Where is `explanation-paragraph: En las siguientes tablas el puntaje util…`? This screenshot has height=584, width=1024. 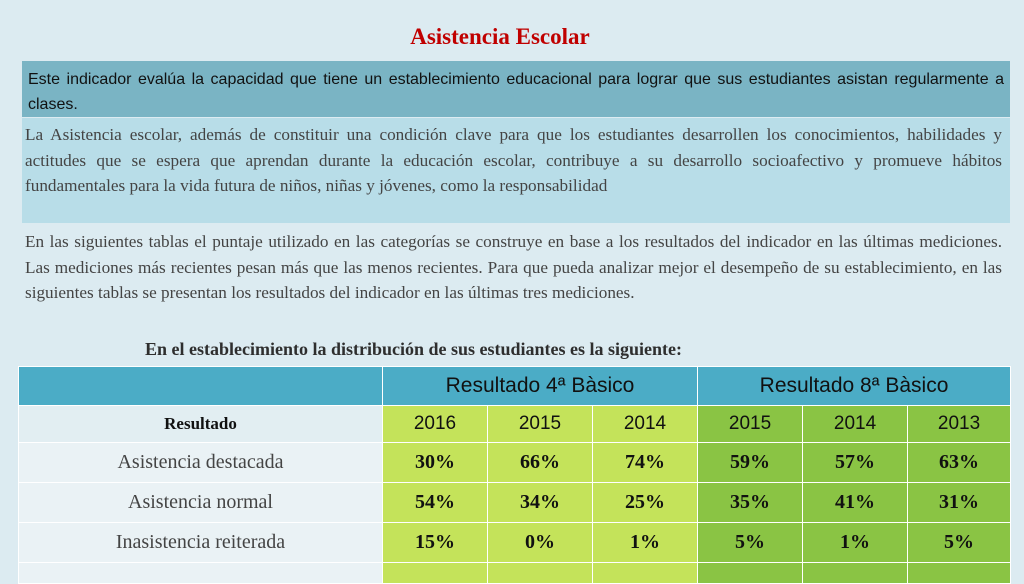
explanation-paragraph: En las siguientes tablas el puntaje util… is located at coordinates (513, 267).